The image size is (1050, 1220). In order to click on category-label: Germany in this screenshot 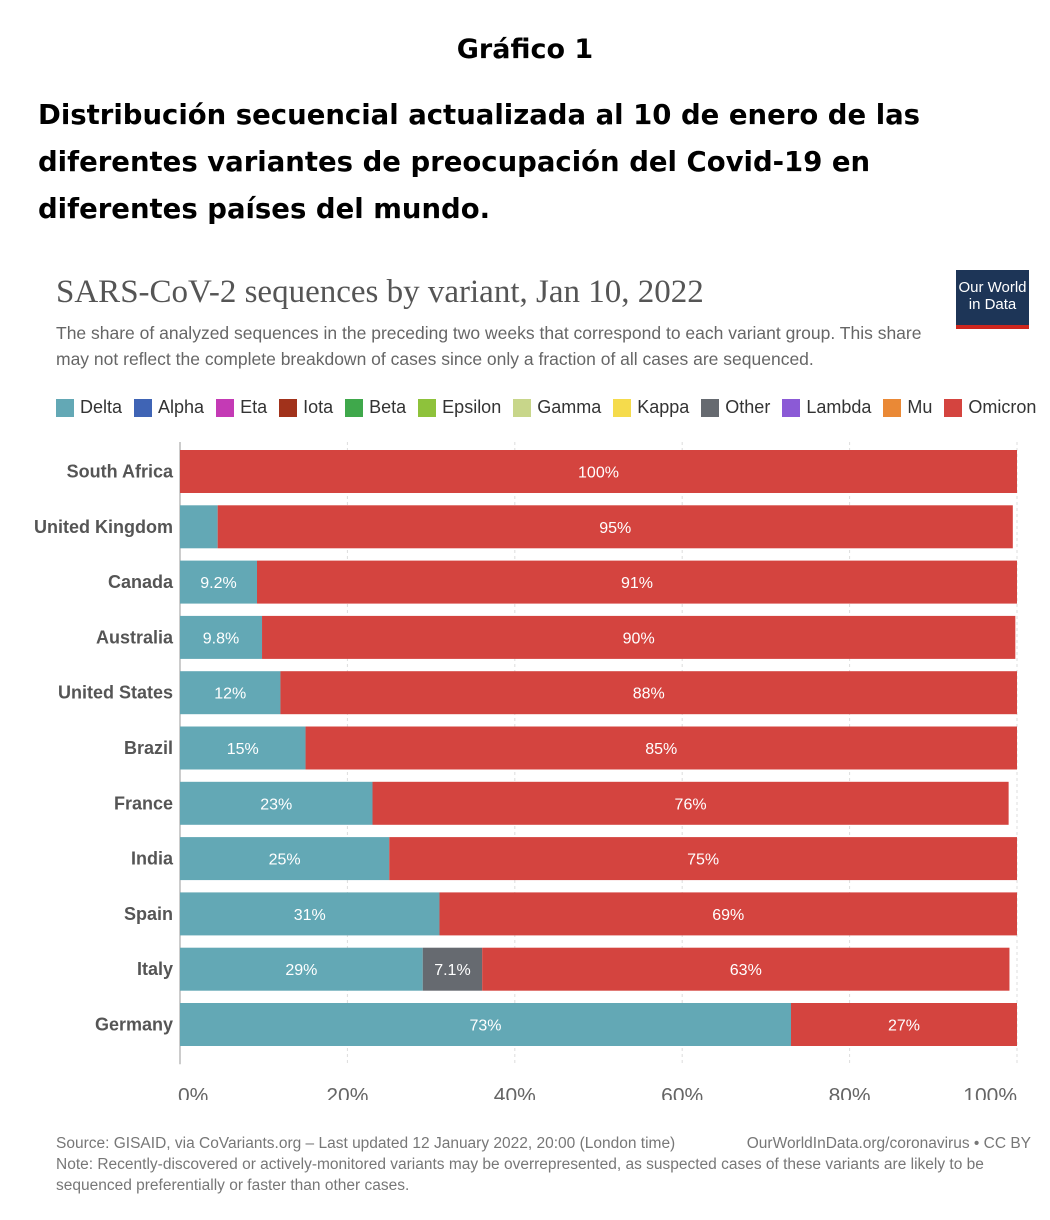, I will do `click(134, 1025)`.